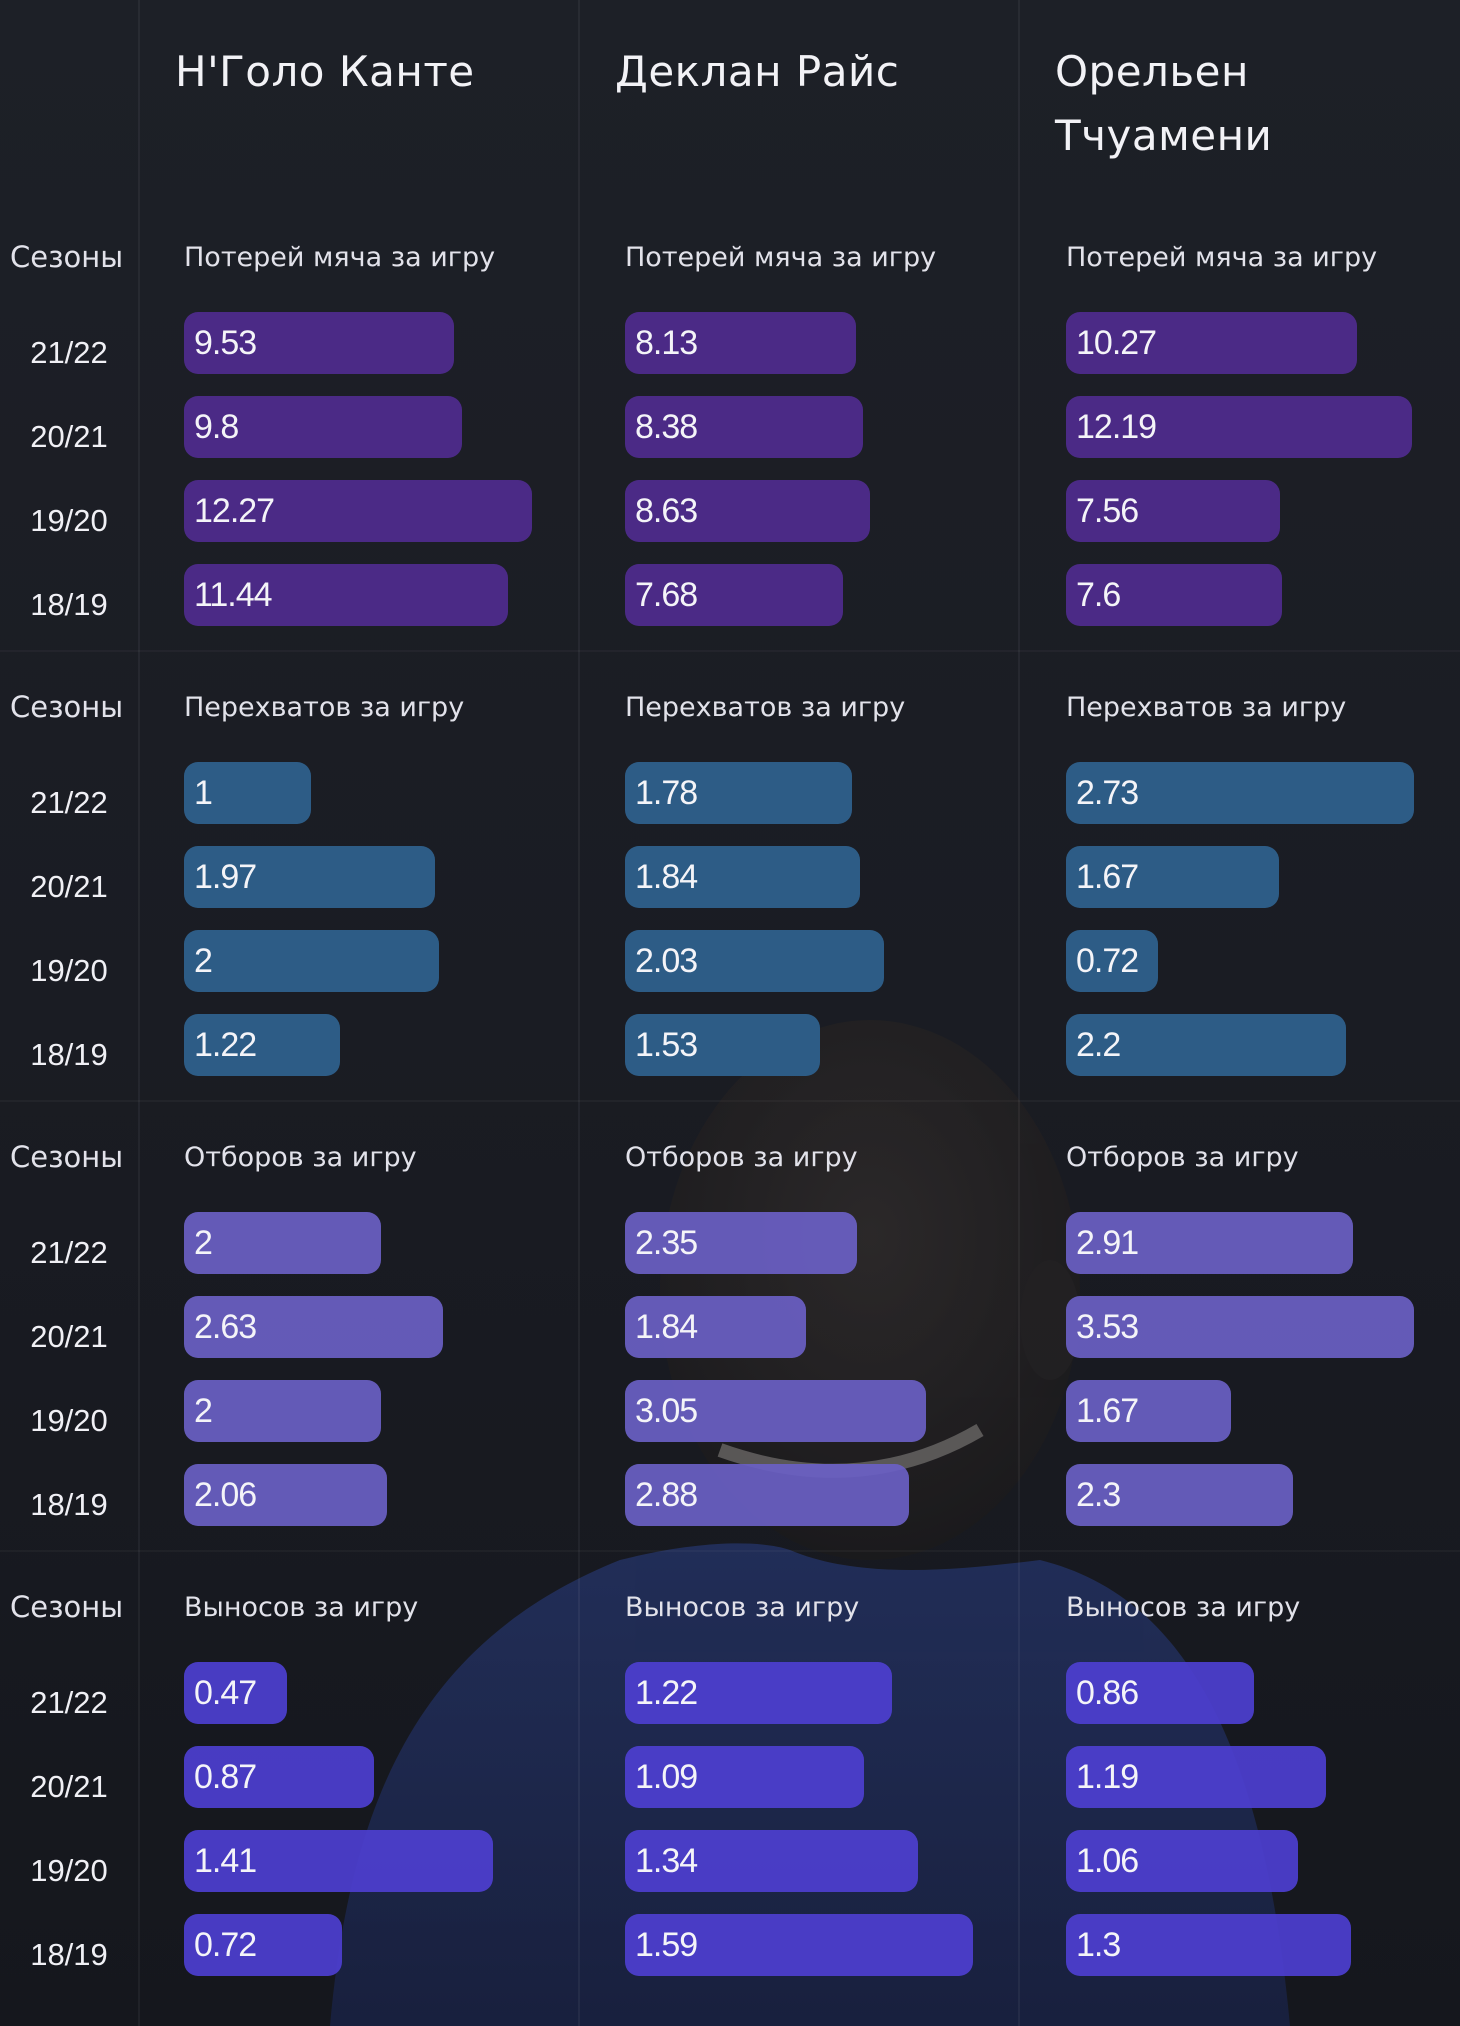 Image resolution: width=1460 pixels, height=2026 pixels. Describe the element at coordinates (666, 595) in the screenshot. I see `bar-value-label: 7.68` at that location.